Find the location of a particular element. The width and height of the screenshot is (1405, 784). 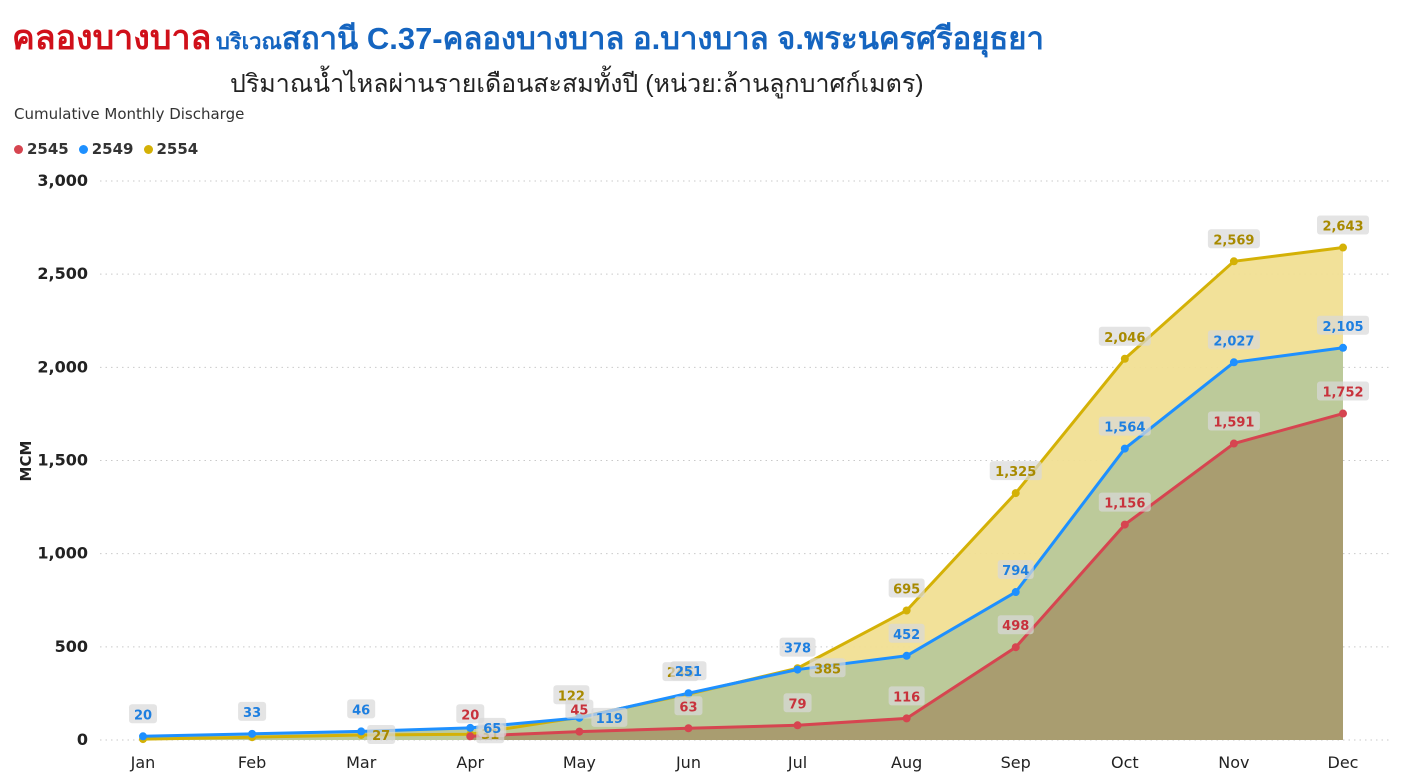

chart-title: Cumulative Monthly Discharge is located at coordinates (129, 114).